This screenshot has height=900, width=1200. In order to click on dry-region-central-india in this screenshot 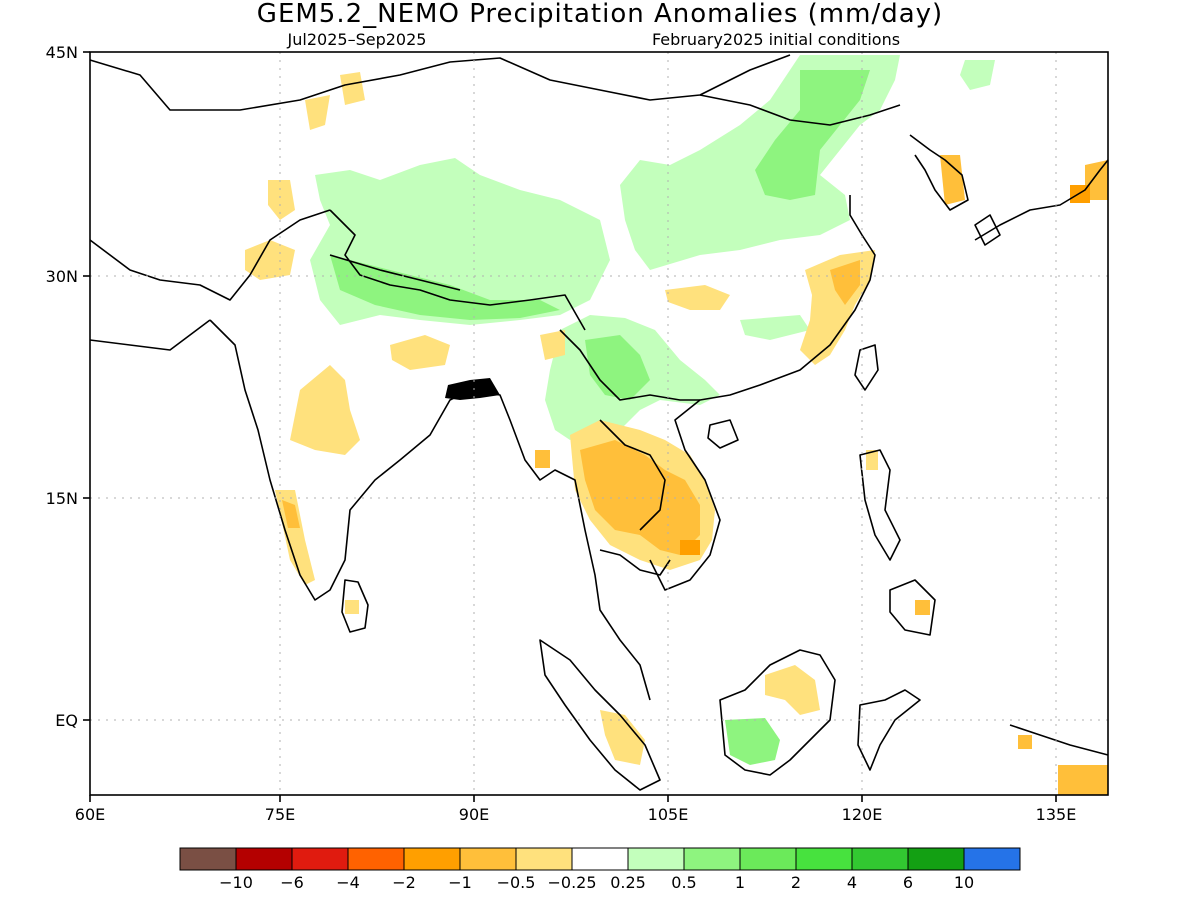, I will do `click(325, 410)`.